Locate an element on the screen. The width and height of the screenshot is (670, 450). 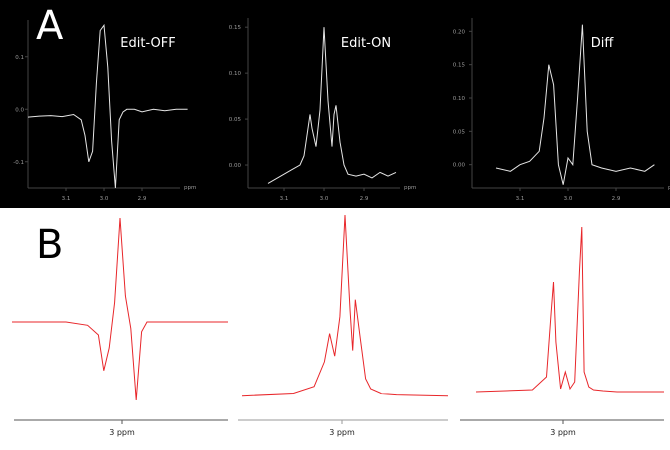
chart-title: Edit-OFF is located at coordinates (147, 43).